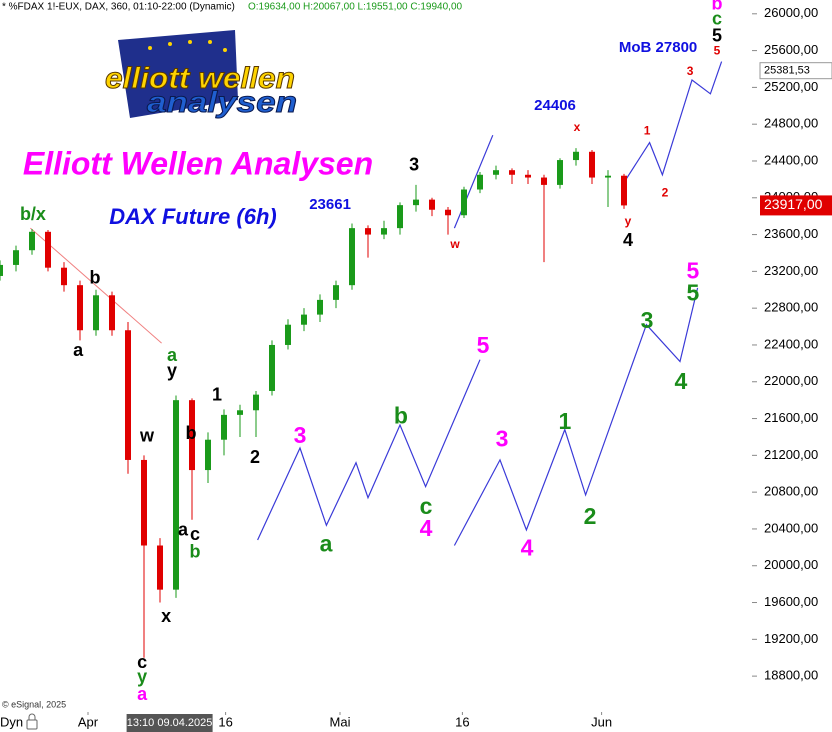 Image resolution: width=832 pixels, height=732 pixels. What do you see at coordinates (717, 36) in the screenshot?
I see `wave-label: 5` at bounding box center [717, 36].